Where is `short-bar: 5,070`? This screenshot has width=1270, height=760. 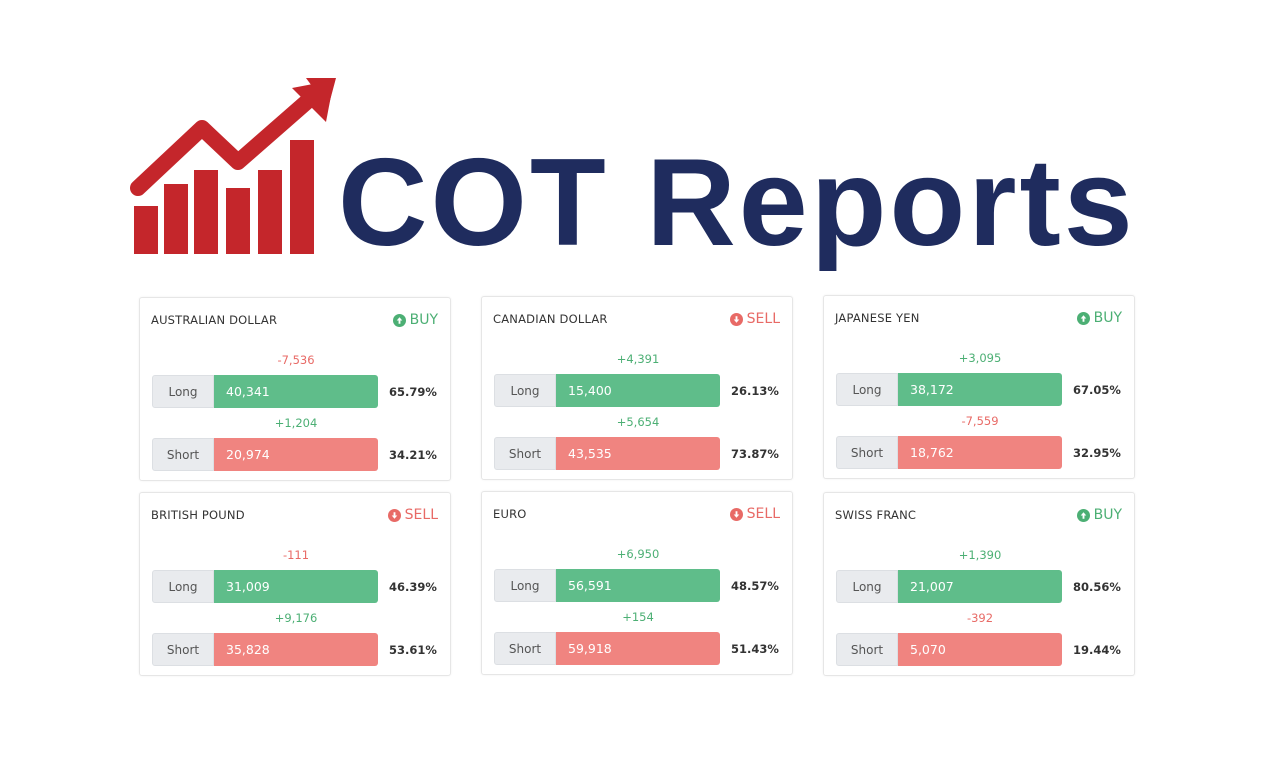 short-bar: 5,070 is located at coordinates (980, 649).